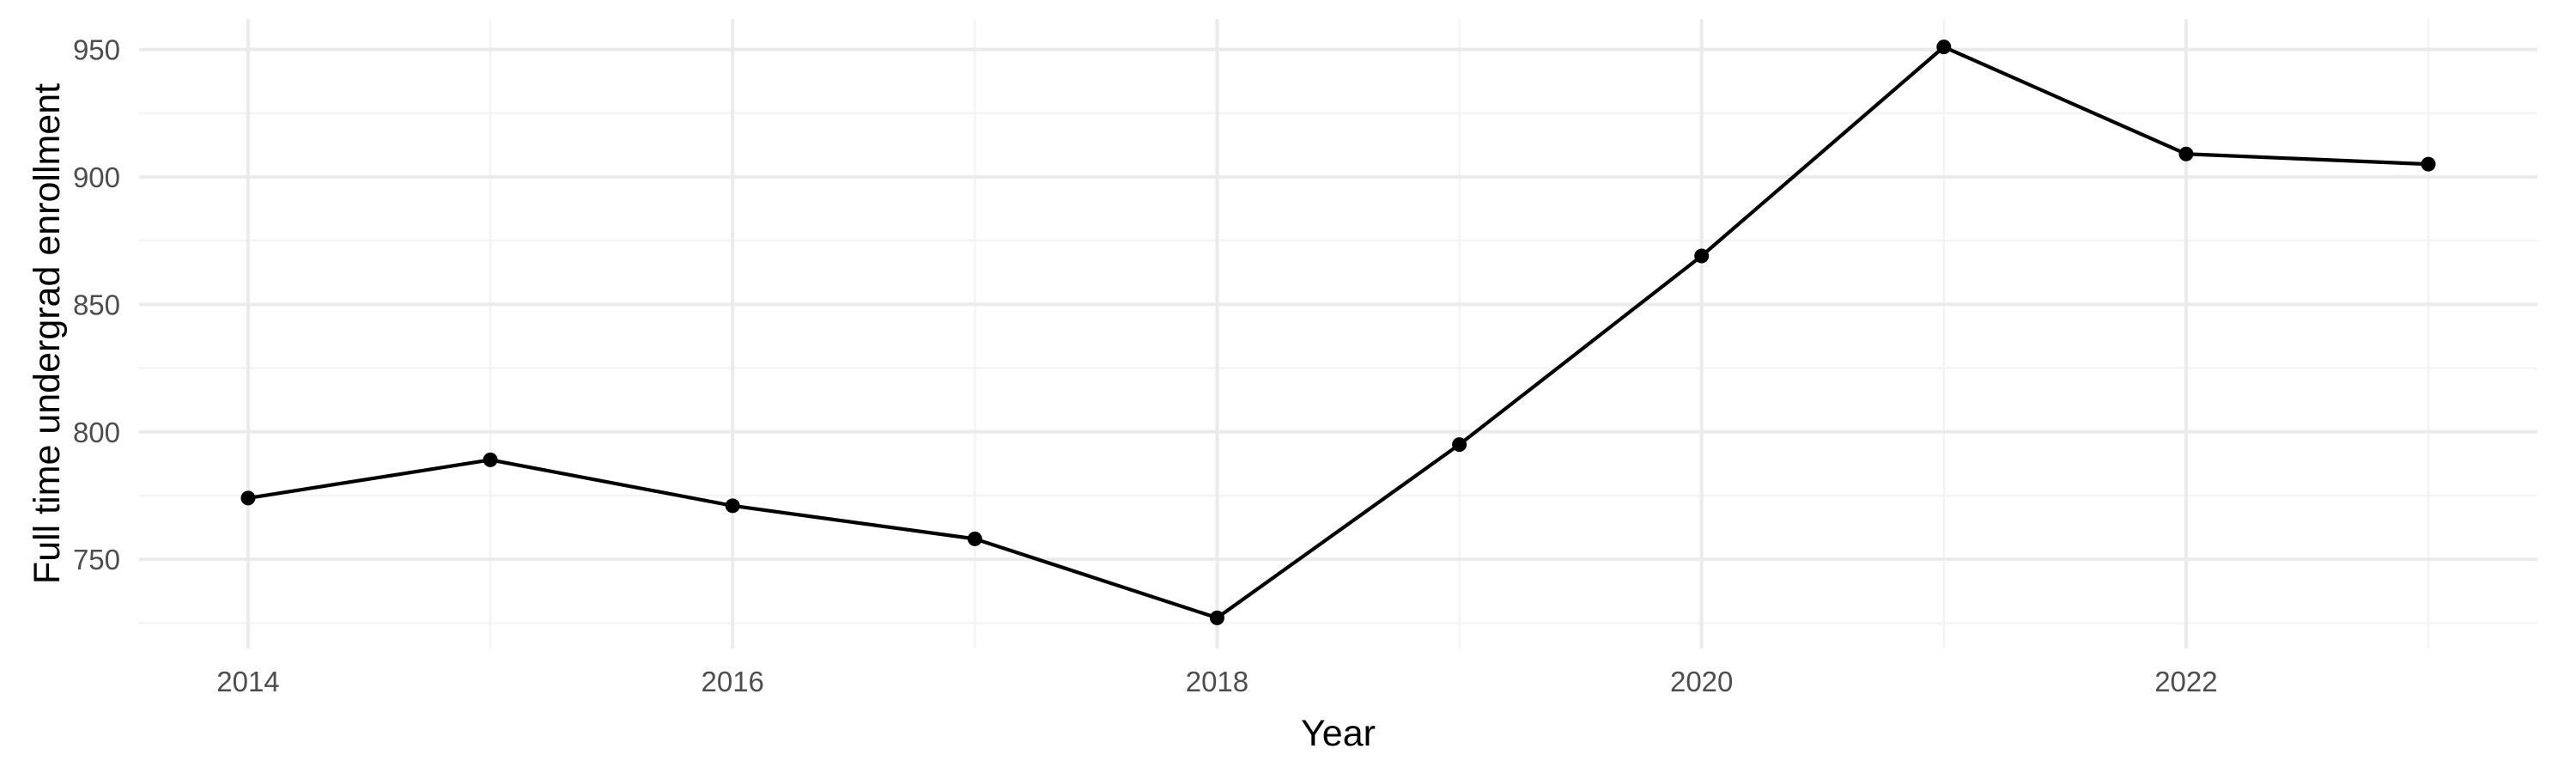 Image resolution: width=2576 pixels, height=773 pixels. I want to click on x-axis-tick-labels: 2014 2016 2018 2020 2022, so click(1217, 681).